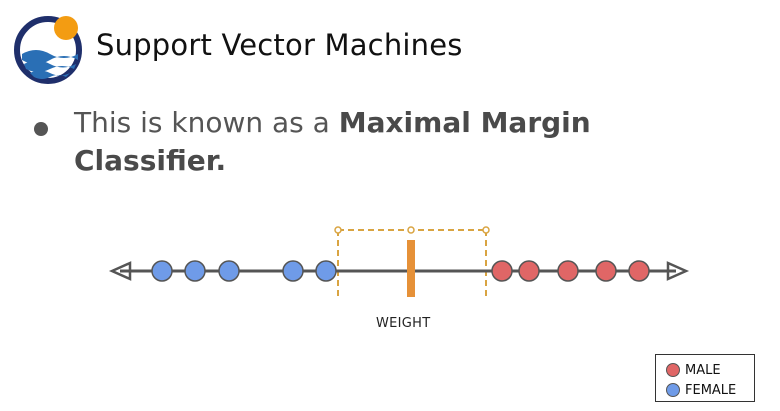 The image size is (780, 411). What do you see at coordinates (206, 122) in the screenshot?
I see `bullet-text-normal: This is known as a` at bounding box center [206, 122].